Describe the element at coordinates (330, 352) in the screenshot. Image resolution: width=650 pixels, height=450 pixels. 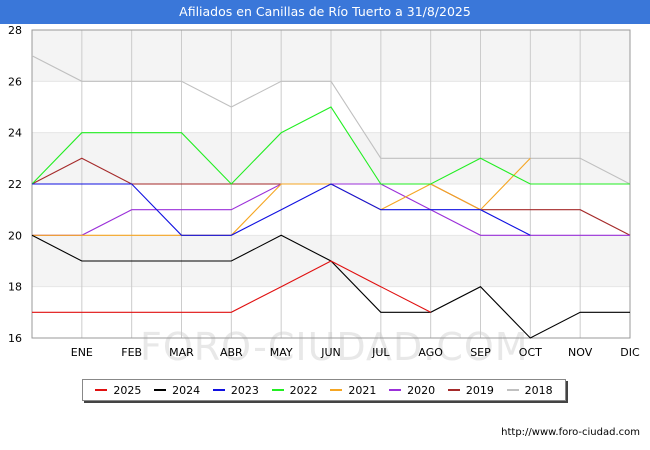
I see `x-tick-label: JUN` at that location.